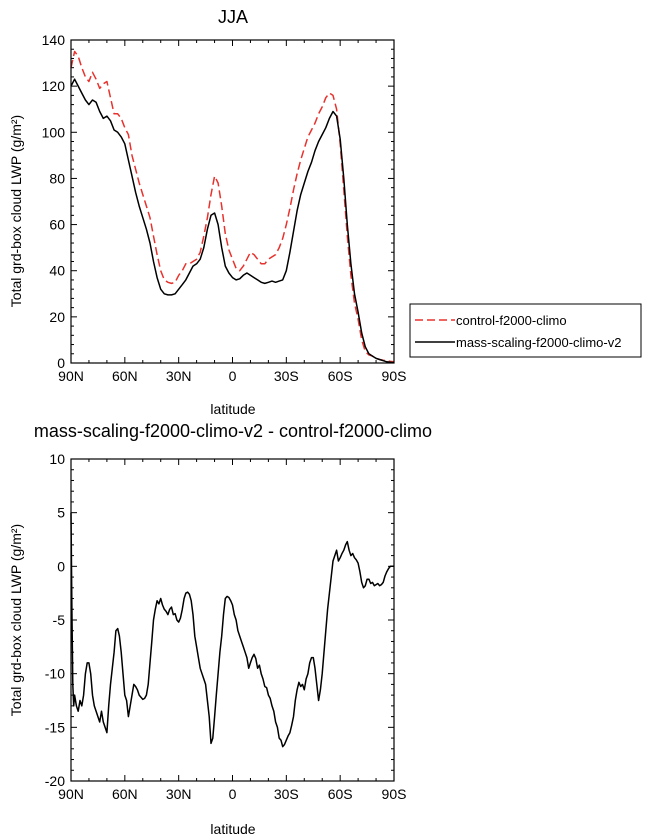 This screenshot has width=647, height=839. Describe the element at coordinates (286, 794) in the screenshot. I see `bottom-xtick-label: 30S` at that location.